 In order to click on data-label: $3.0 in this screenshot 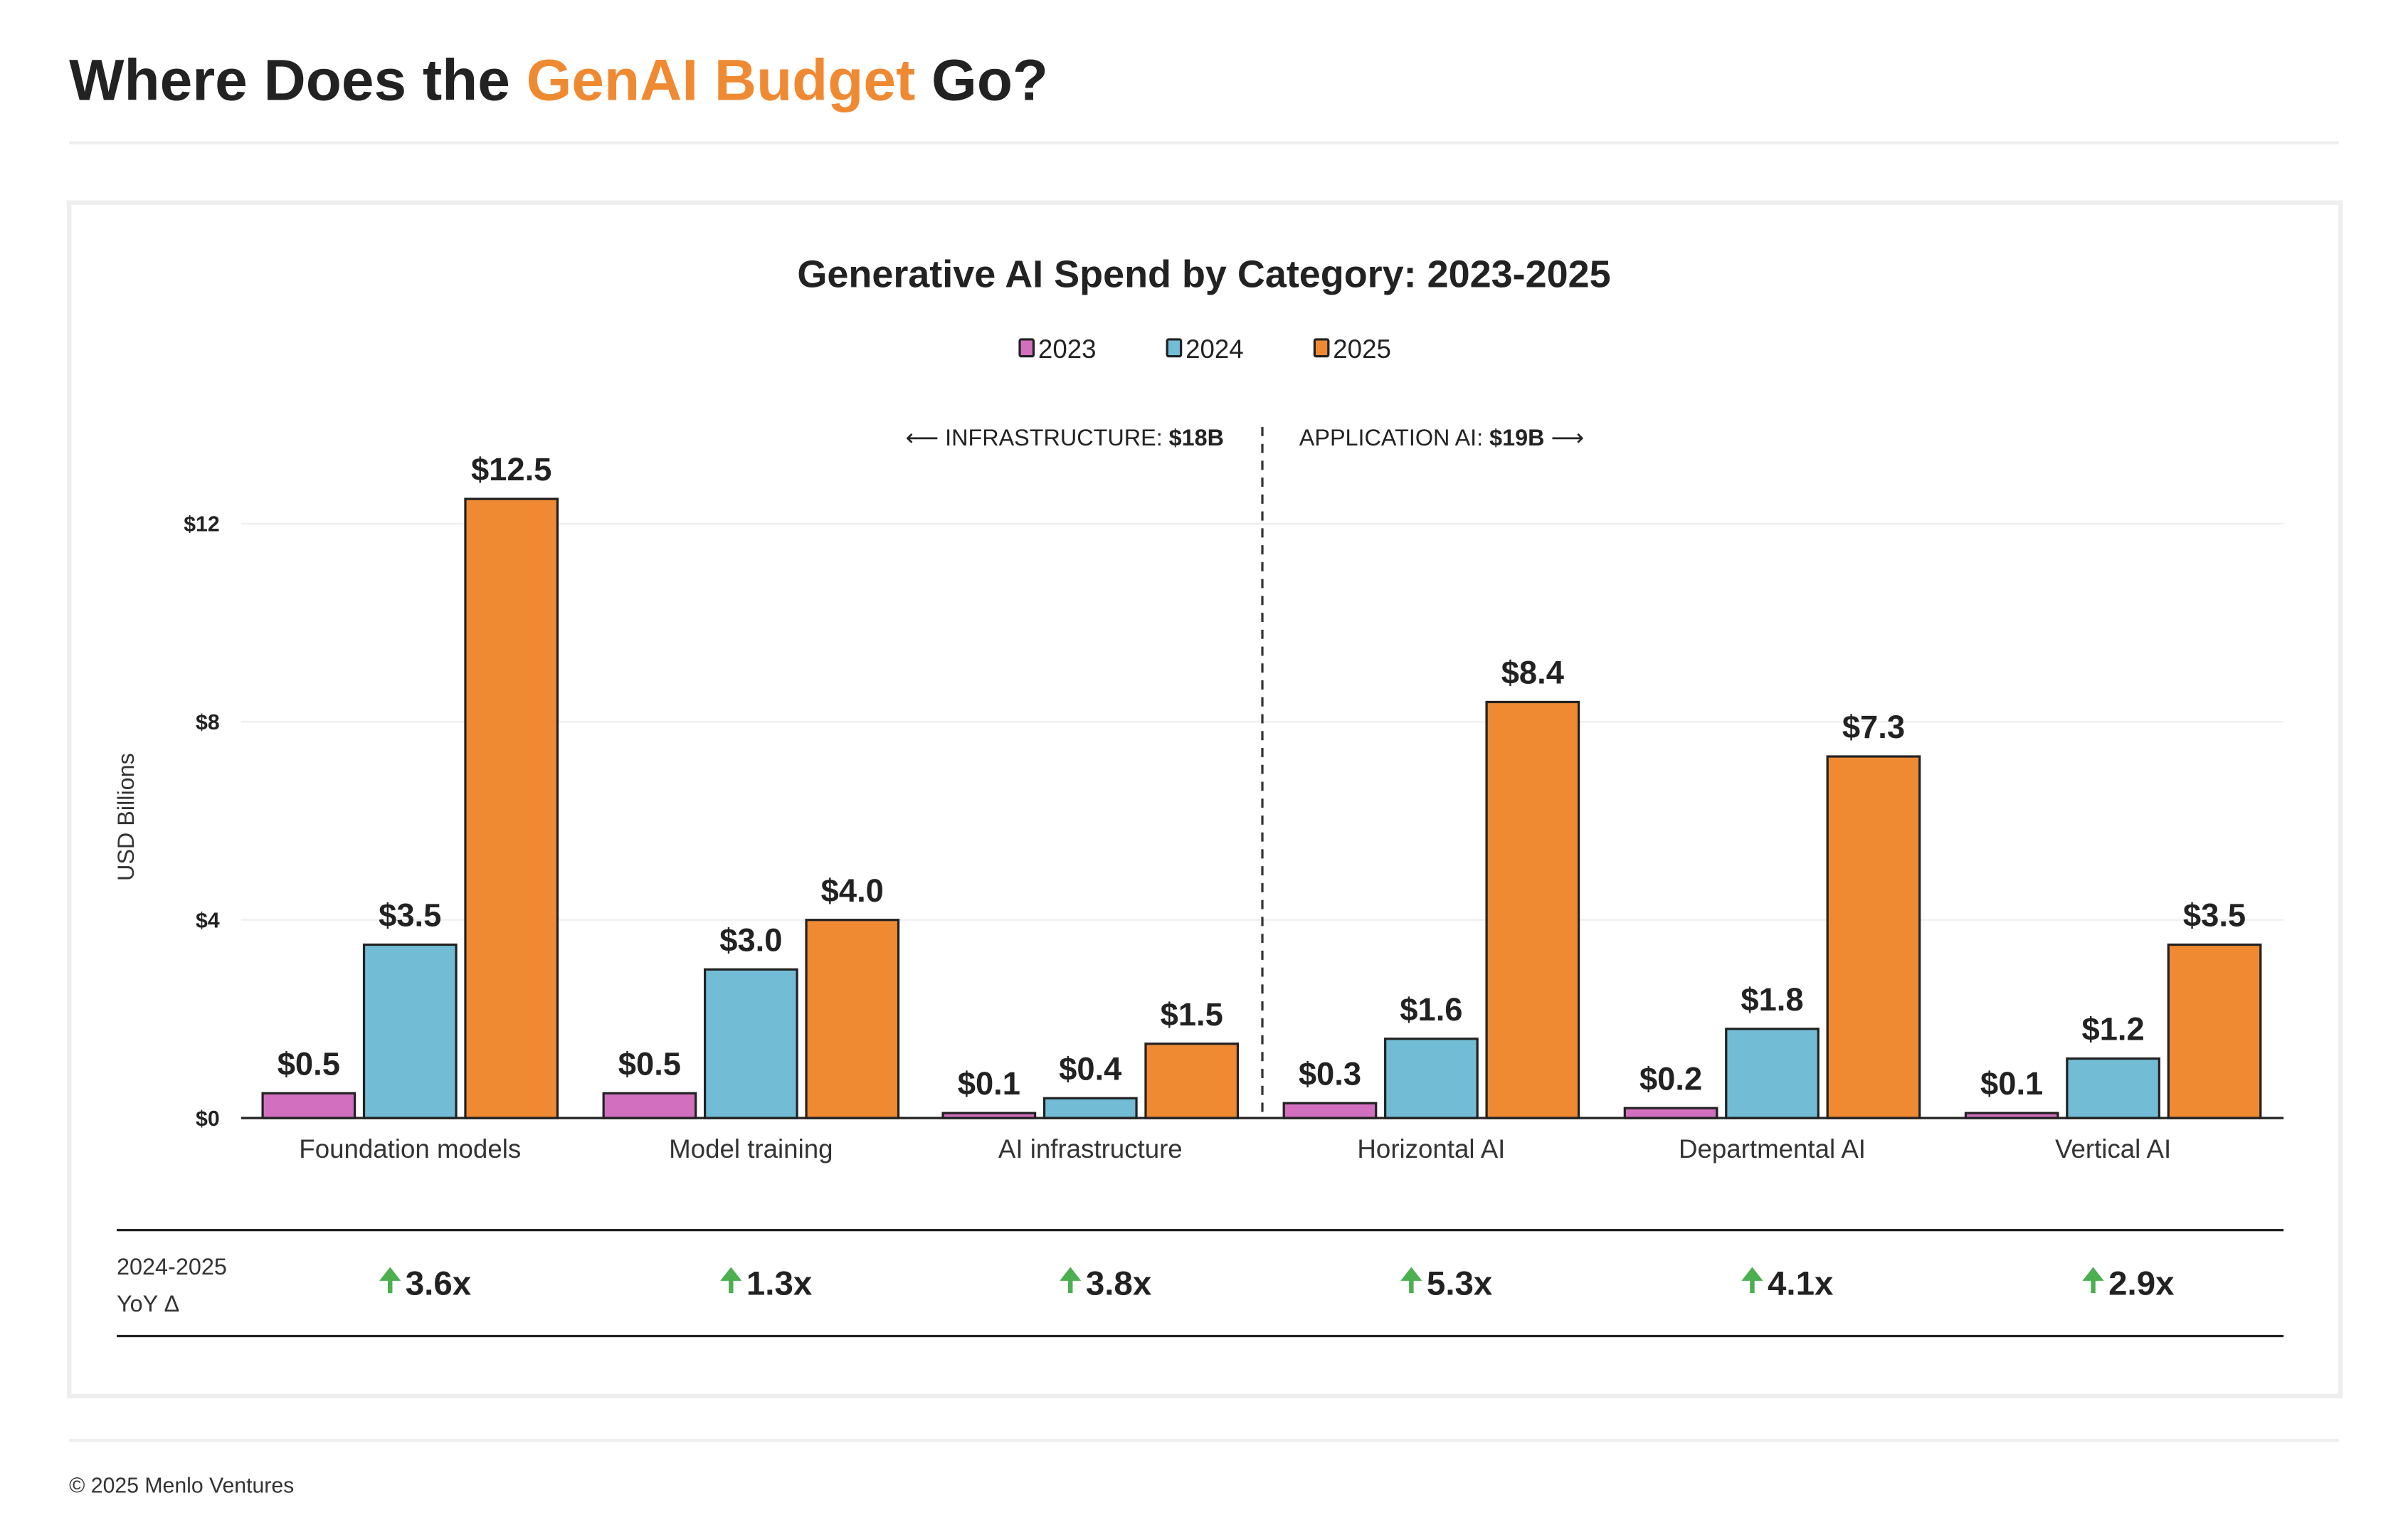, I will do `click(750, 940)`.